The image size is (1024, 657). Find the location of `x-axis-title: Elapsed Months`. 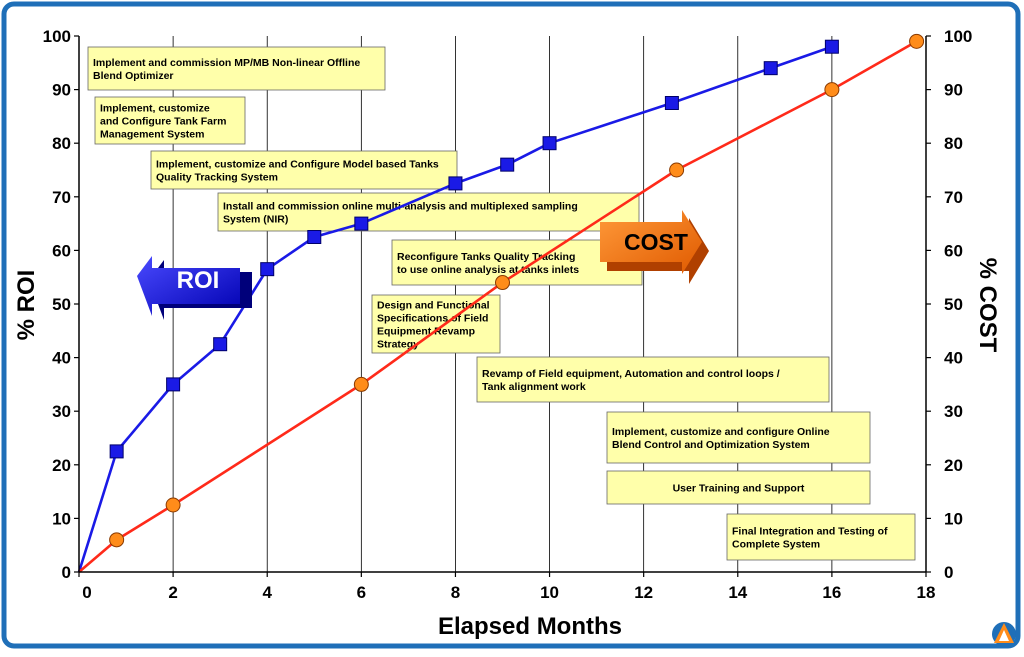

x-axis-title: Elapsed Months is located at coordinates (530, 626).